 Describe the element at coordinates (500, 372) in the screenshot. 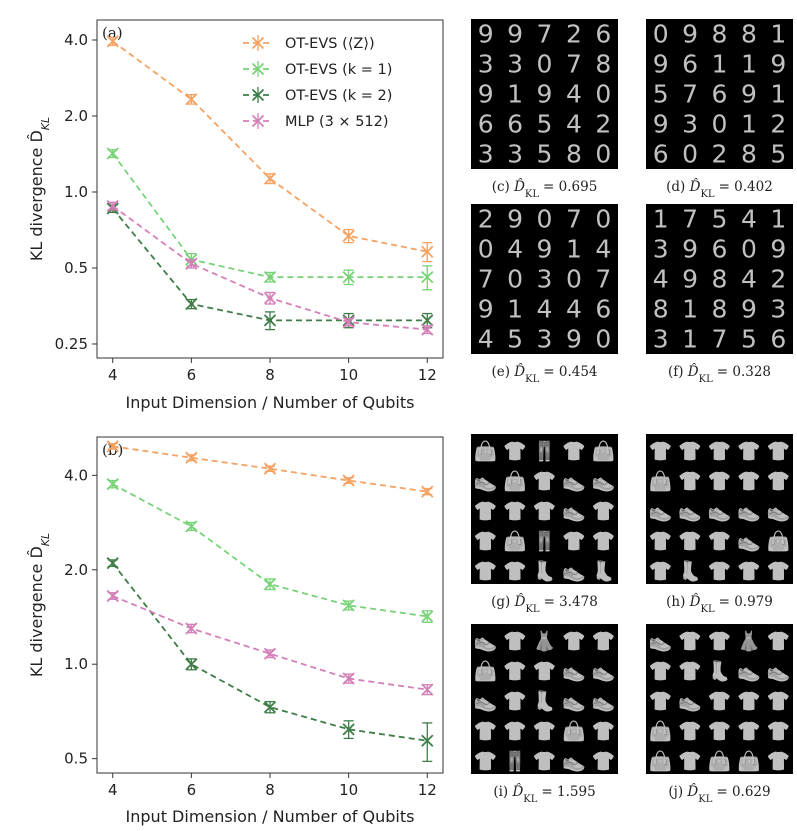

I see `caption-label: (e)` at that location.